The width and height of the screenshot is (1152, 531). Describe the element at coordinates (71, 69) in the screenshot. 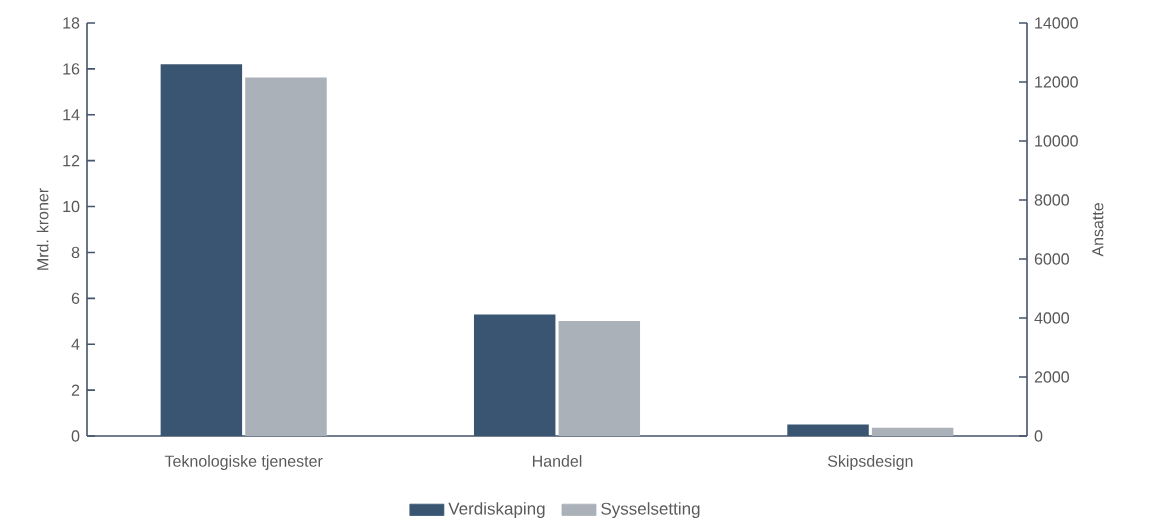

I see `y-tick-label: 16` at that location.